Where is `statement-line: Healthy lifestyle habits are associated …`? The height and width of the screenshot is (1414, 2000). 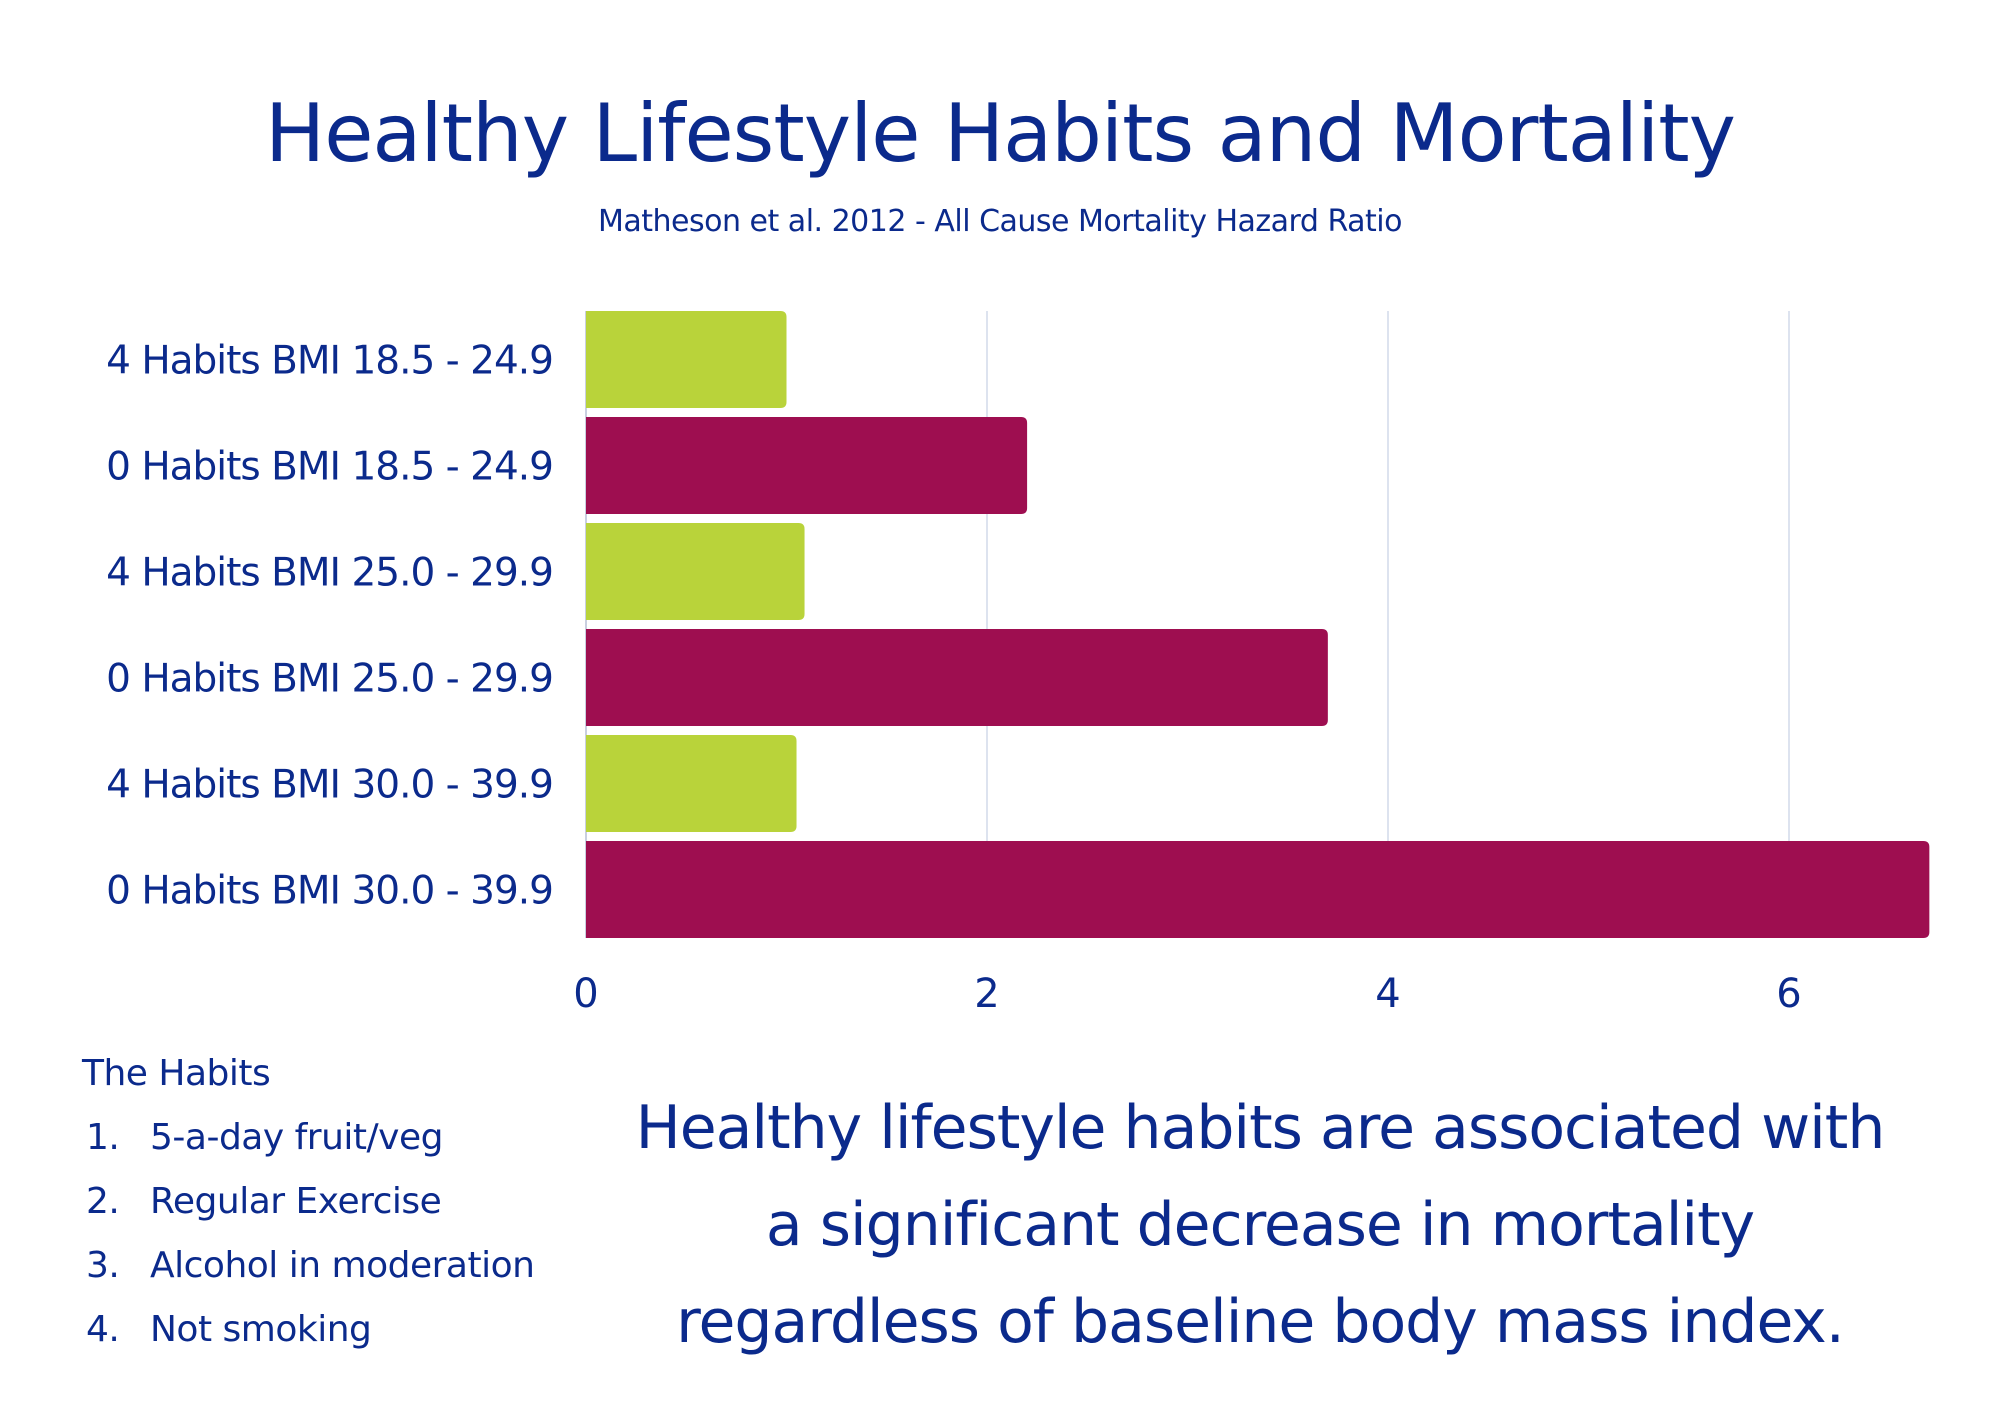 statement-line: Healthy lifestyle habits are associated … is located at coordinates (1260, 1128).